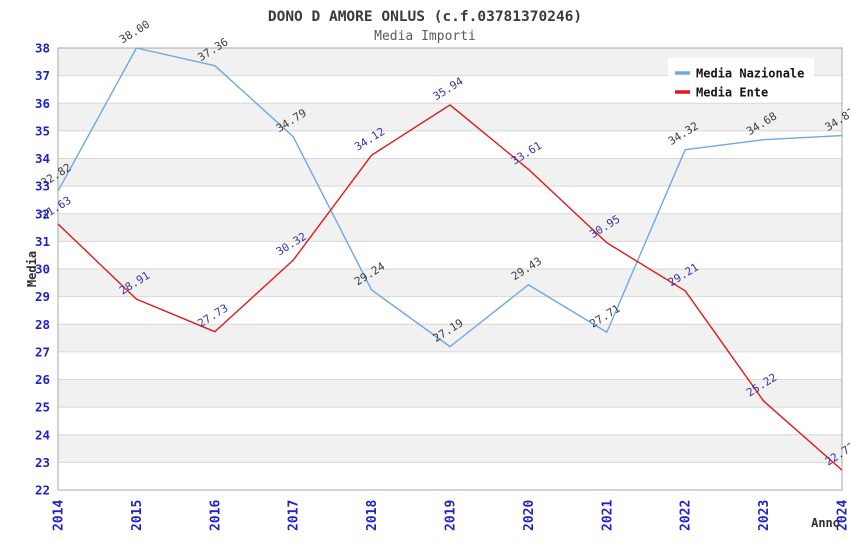 The image size is (850, 550). Describe the element at coordinates (294, 515) in the screenshot. I see `x-tick-label: 2017` at that location.